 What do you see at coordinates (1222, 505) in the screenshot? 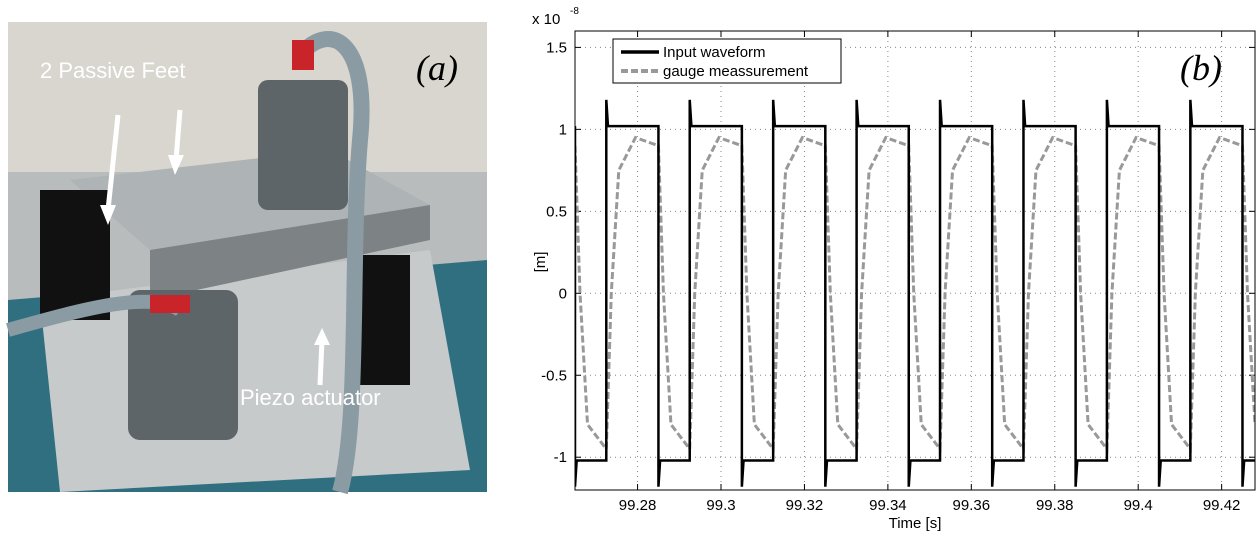
I see `x-tick-label: 99.42` at bounding box center [1222, 505].